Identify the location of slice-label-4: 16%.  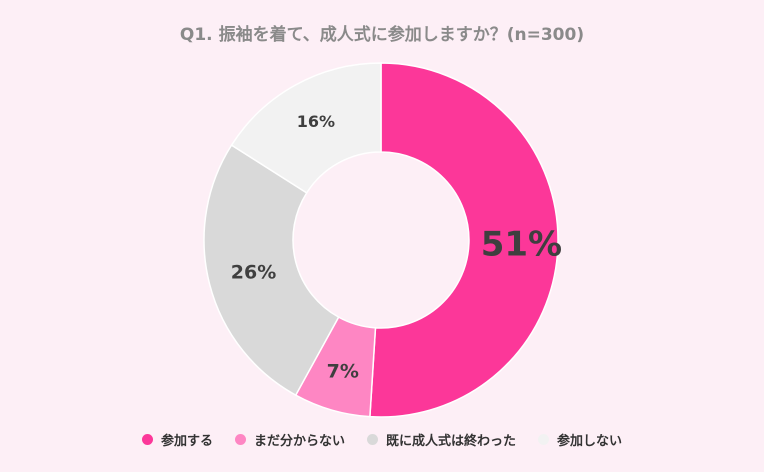
(316, 121).